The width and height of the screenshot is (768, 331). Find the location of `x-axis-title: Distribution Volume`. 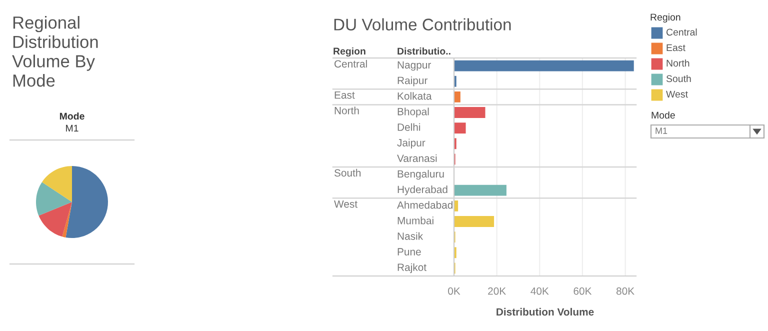

x-axis-title: Distribution Volume is located at coordinates (545, 312).